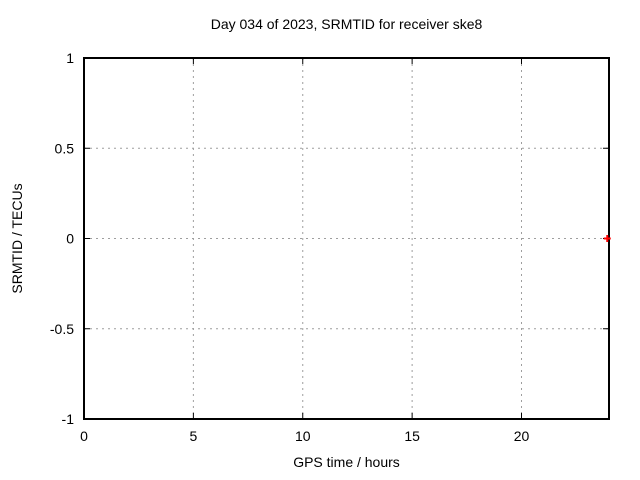 The image size is (640, 480). Describe the element at coordinates (522, 436) in the screenshot. I see `x-tick-label: 20` at that location.